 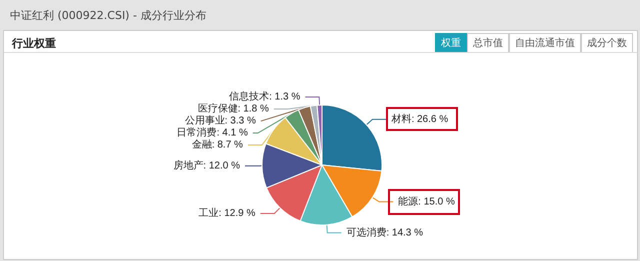 What do you see at coordinates (34, 43) in the screenshot?
I see `text: 行业权重` at bounding box center [34, 43].